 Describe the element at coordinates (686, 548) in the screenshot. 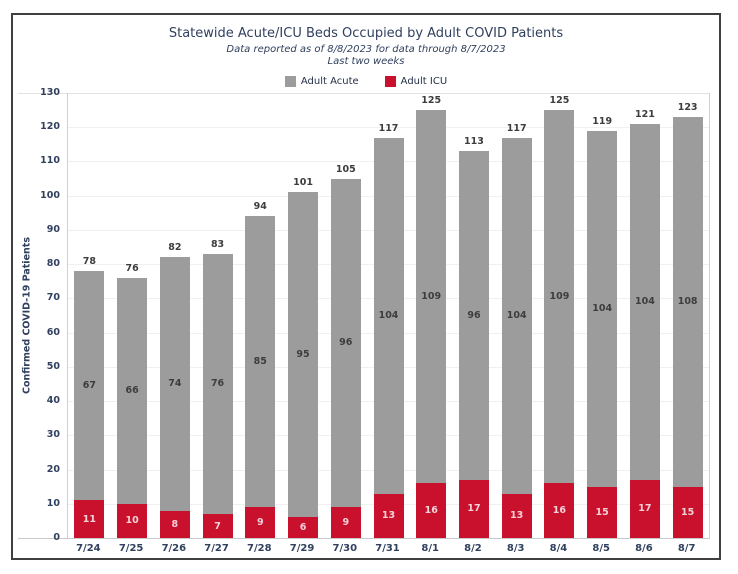

I see `x-tick-label: 8/7` at that location.